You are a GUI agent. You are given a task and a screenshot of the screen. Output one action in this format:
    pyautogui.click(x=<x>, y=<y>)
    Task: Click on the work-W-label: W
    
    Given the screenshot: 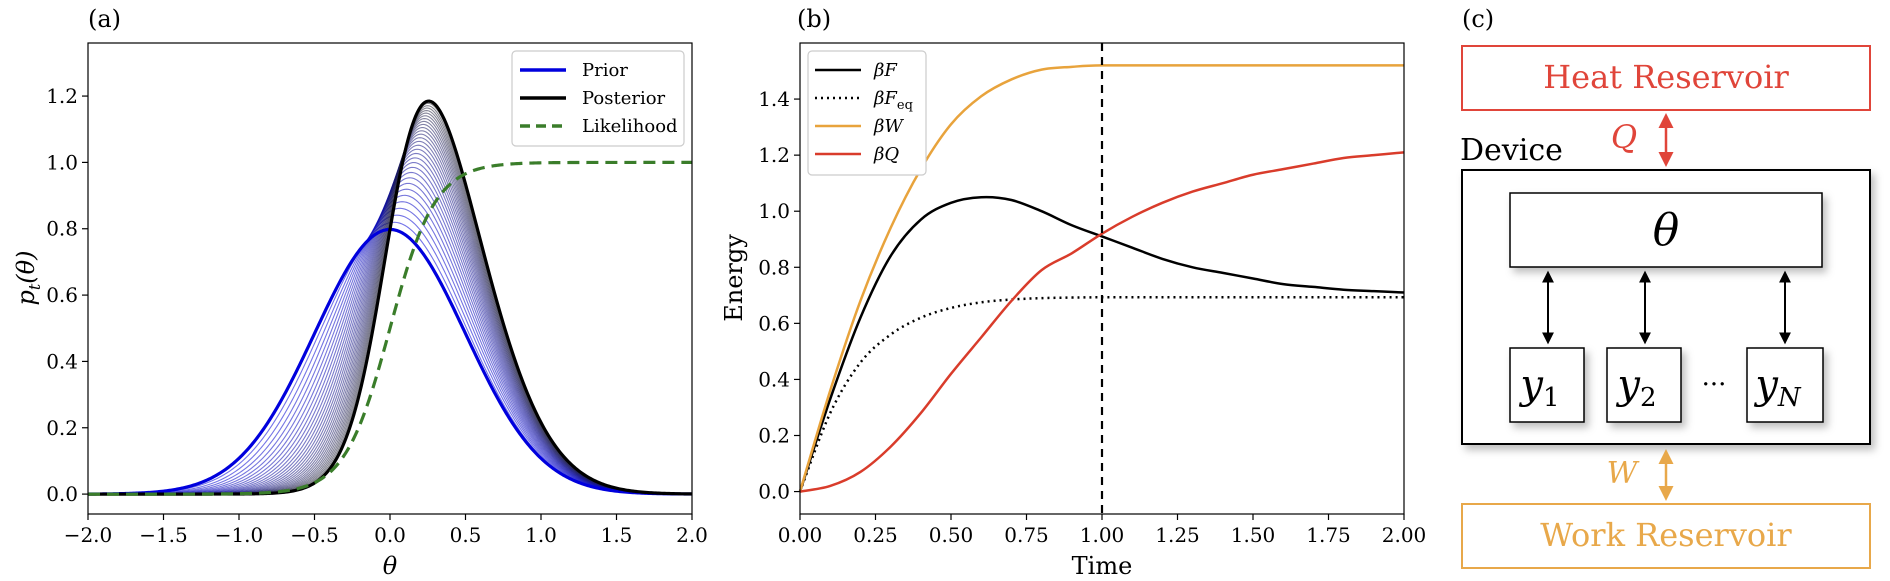 What is the action you would take?
    pyautogui.click(x=1623, y=473)
    